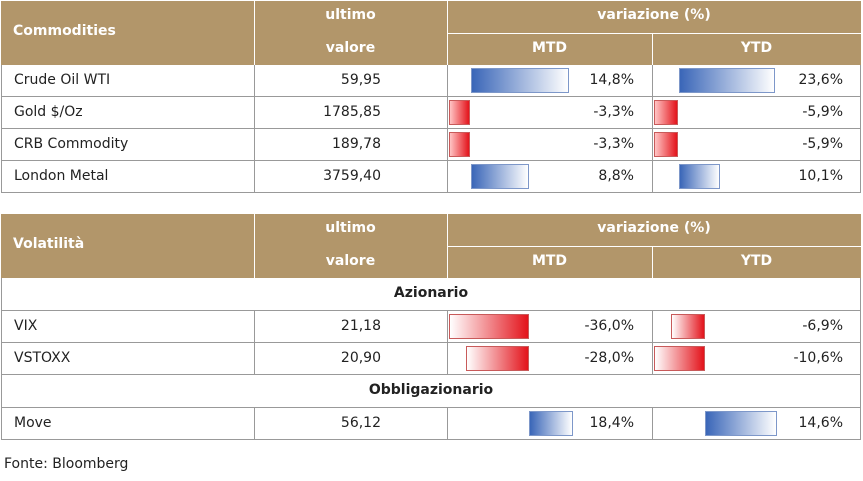 This screenshot has height=481, width=863. What do you see at coordinates (431, 177) in the screenshot?
I see `table-row: London Metal 3759,40 8,8% 10,1%` at bounding box center [431, 177].